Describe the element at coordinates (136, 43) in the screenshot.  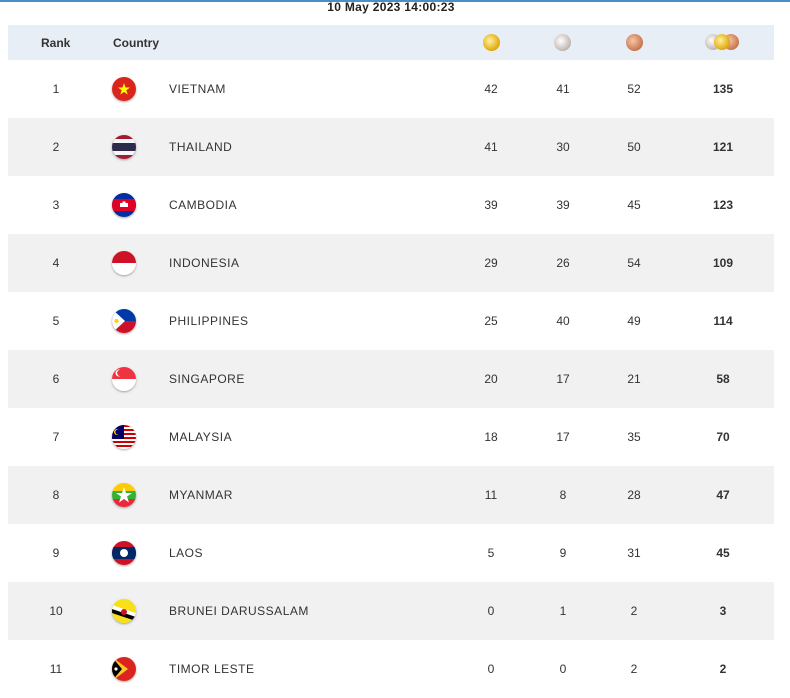
I see `country-column-header: Country` at that location.